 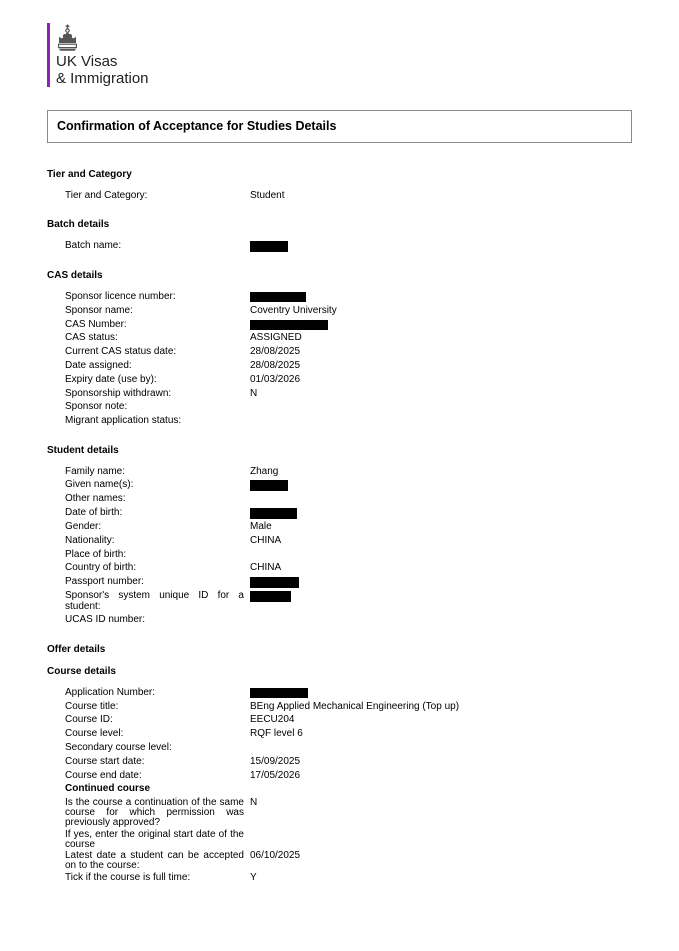 I want to click on field-value: EECU204, so click(x=272, y=720).